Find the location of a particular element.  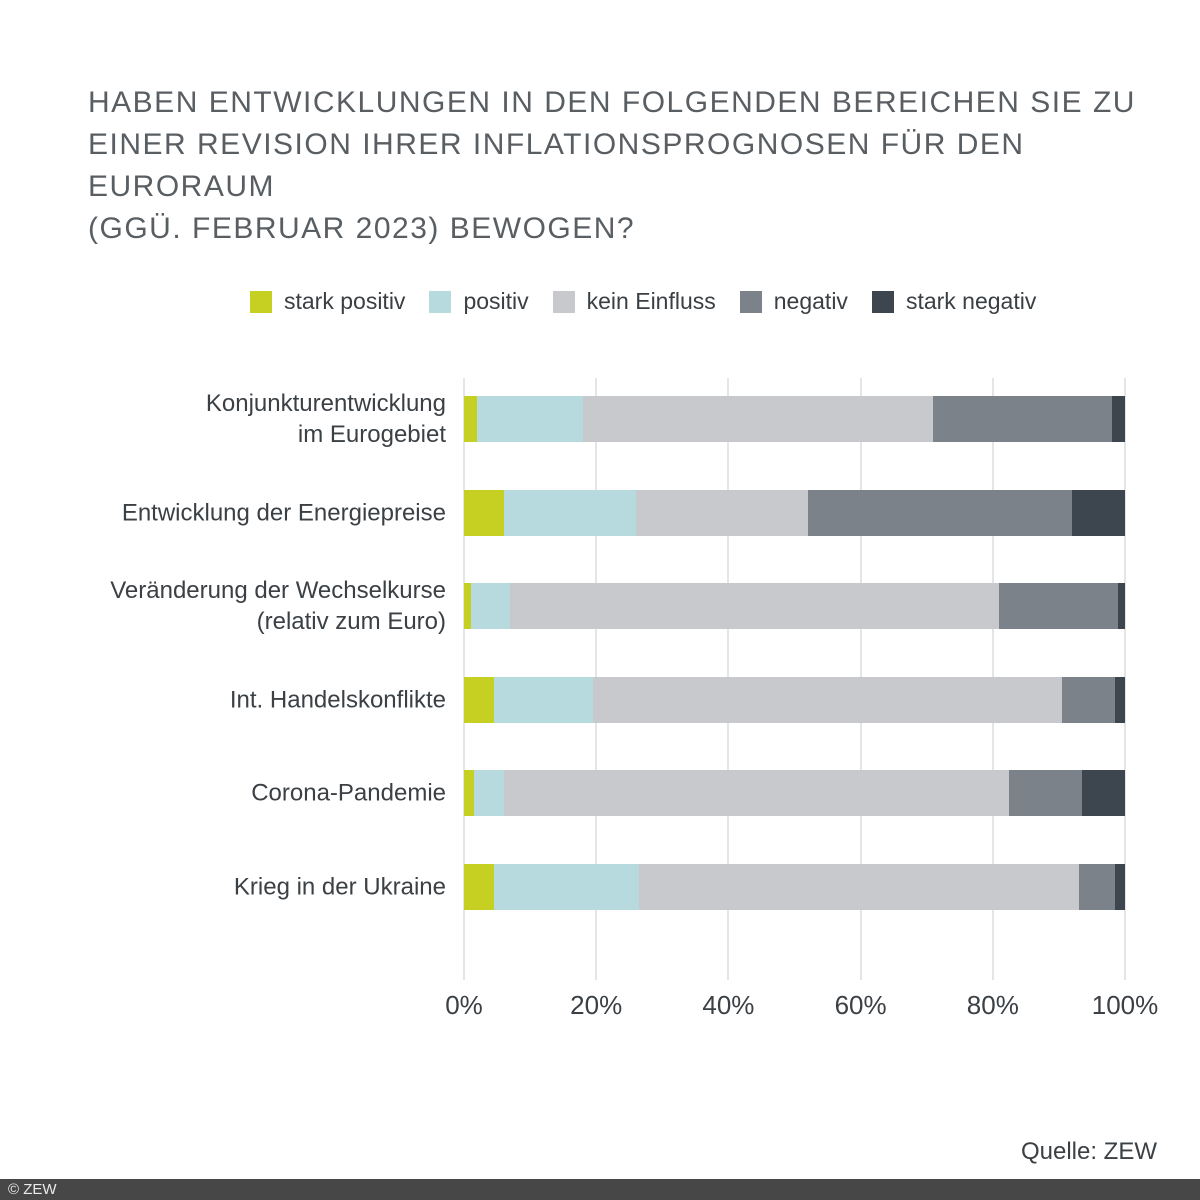

bar-row-entwicklung-der-energiepreise is located at coordinates (794, 512).